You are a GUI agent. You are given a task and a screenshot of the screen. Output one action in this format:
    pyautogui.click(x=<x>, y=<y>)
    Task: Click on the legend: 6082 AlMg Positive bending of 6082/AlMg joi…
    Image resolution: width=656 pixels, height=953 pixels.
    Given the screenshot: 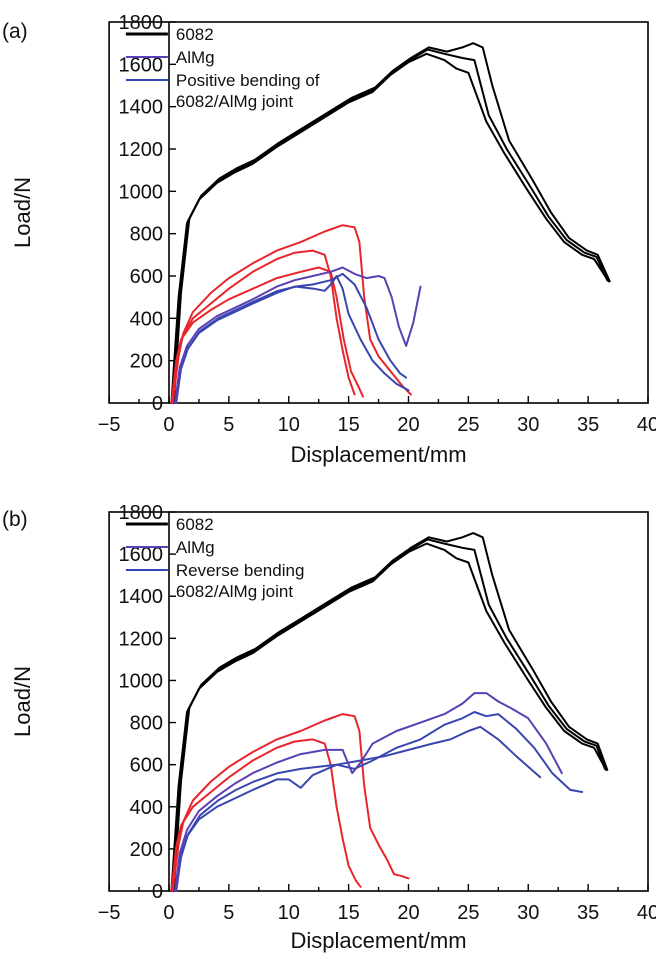 What is the action you would take?
    pyautogui.click(x=222, y=68)
    